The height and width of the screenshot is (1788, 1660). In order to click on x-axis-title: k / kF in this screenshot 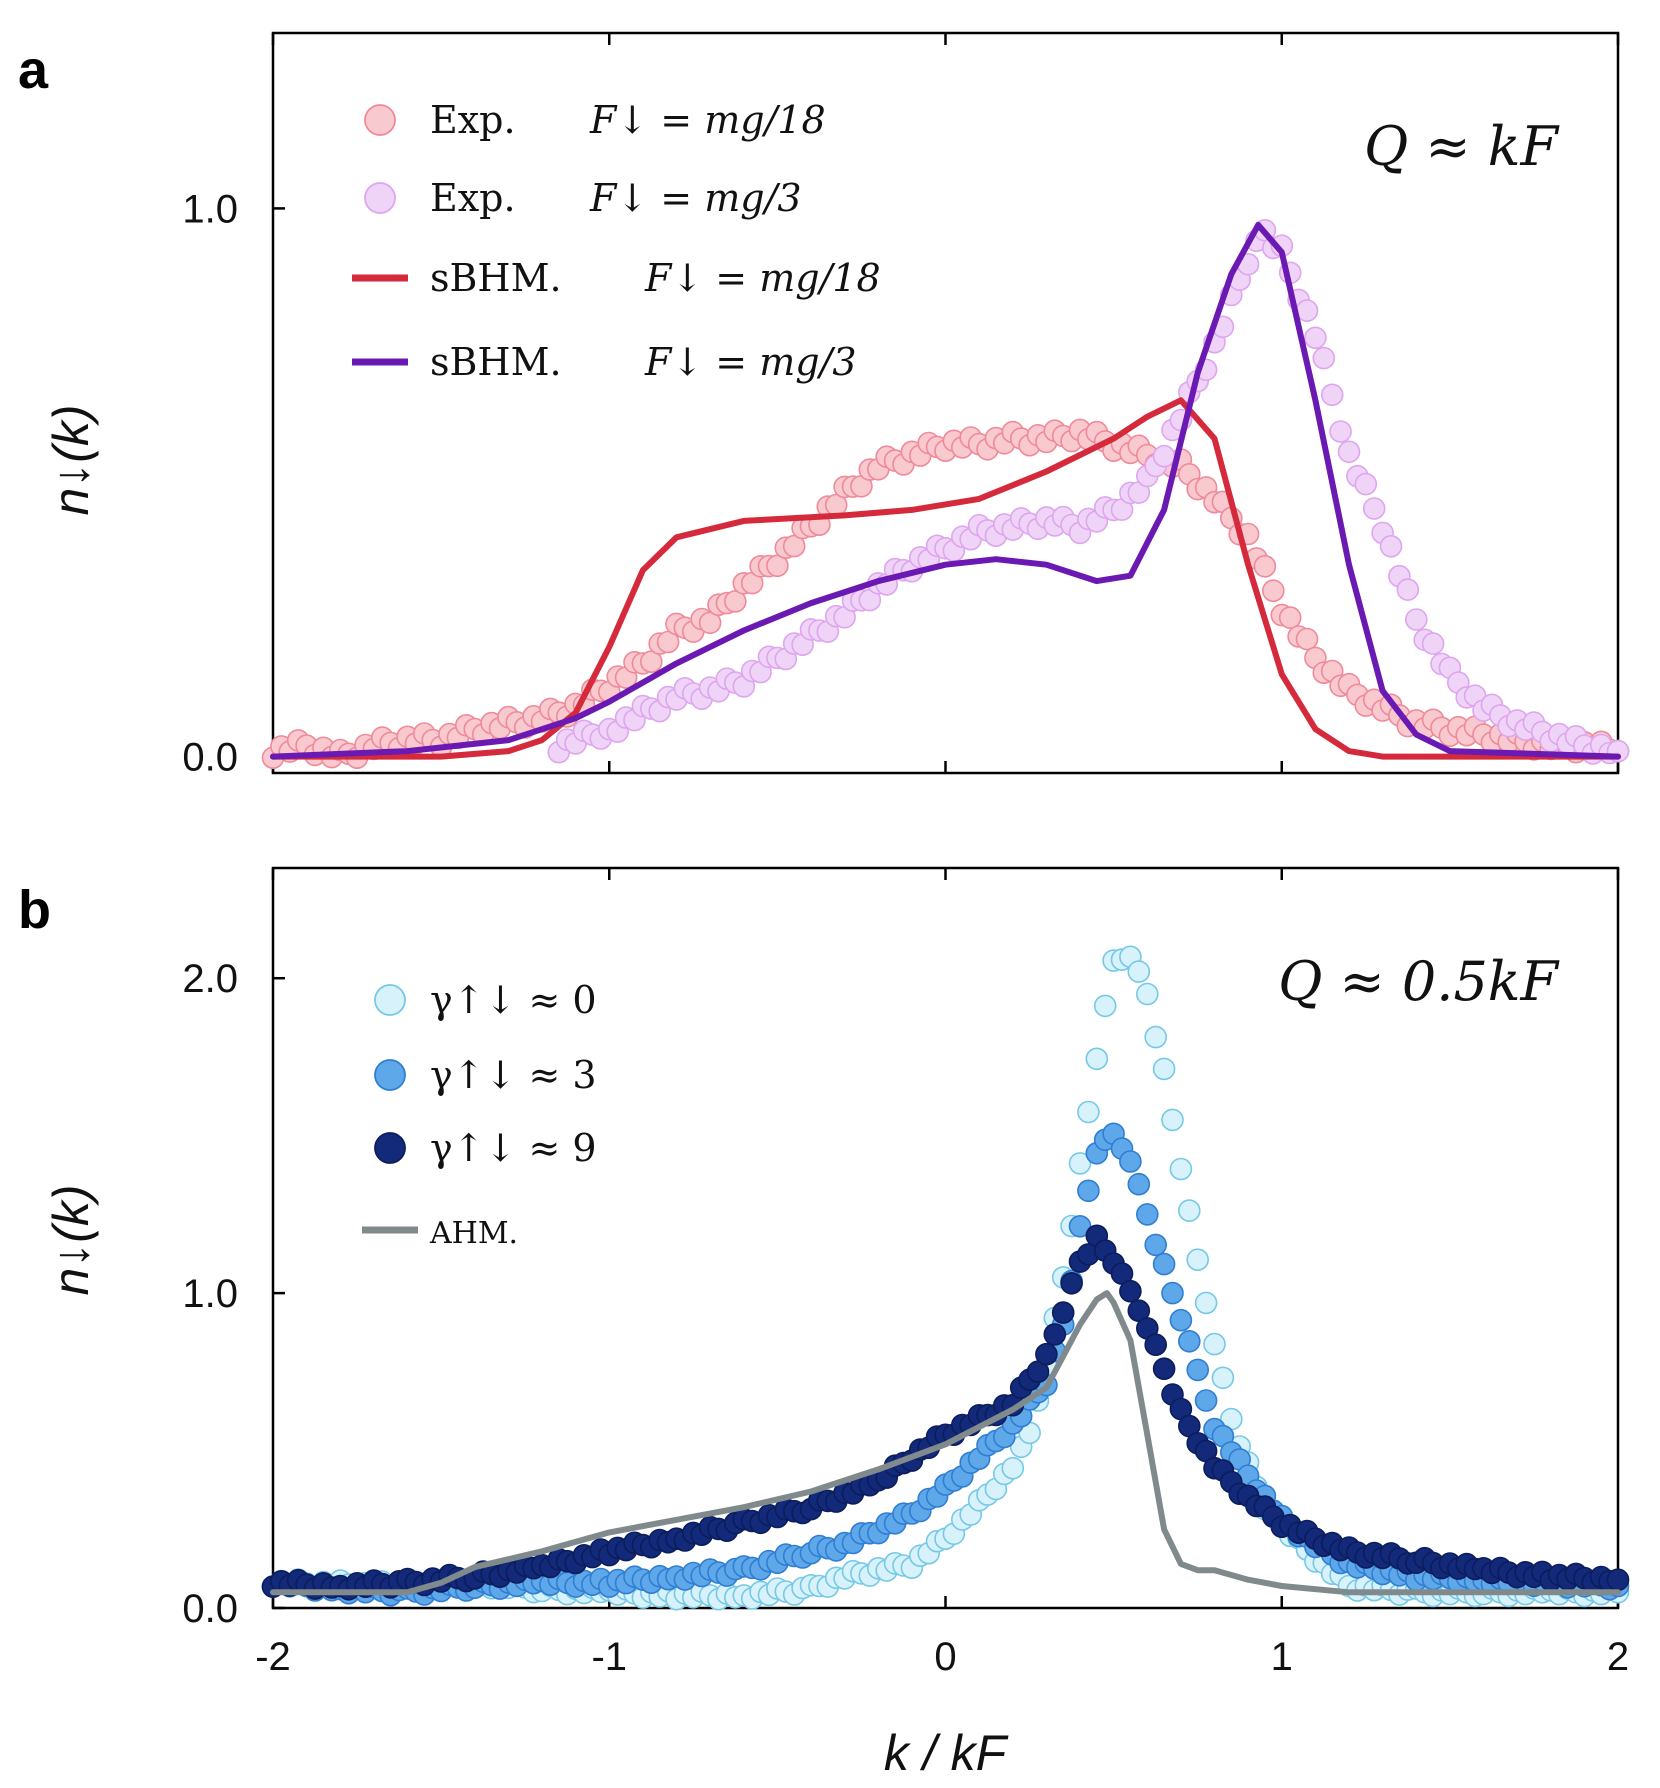, I will do `click(946, 1753)`.